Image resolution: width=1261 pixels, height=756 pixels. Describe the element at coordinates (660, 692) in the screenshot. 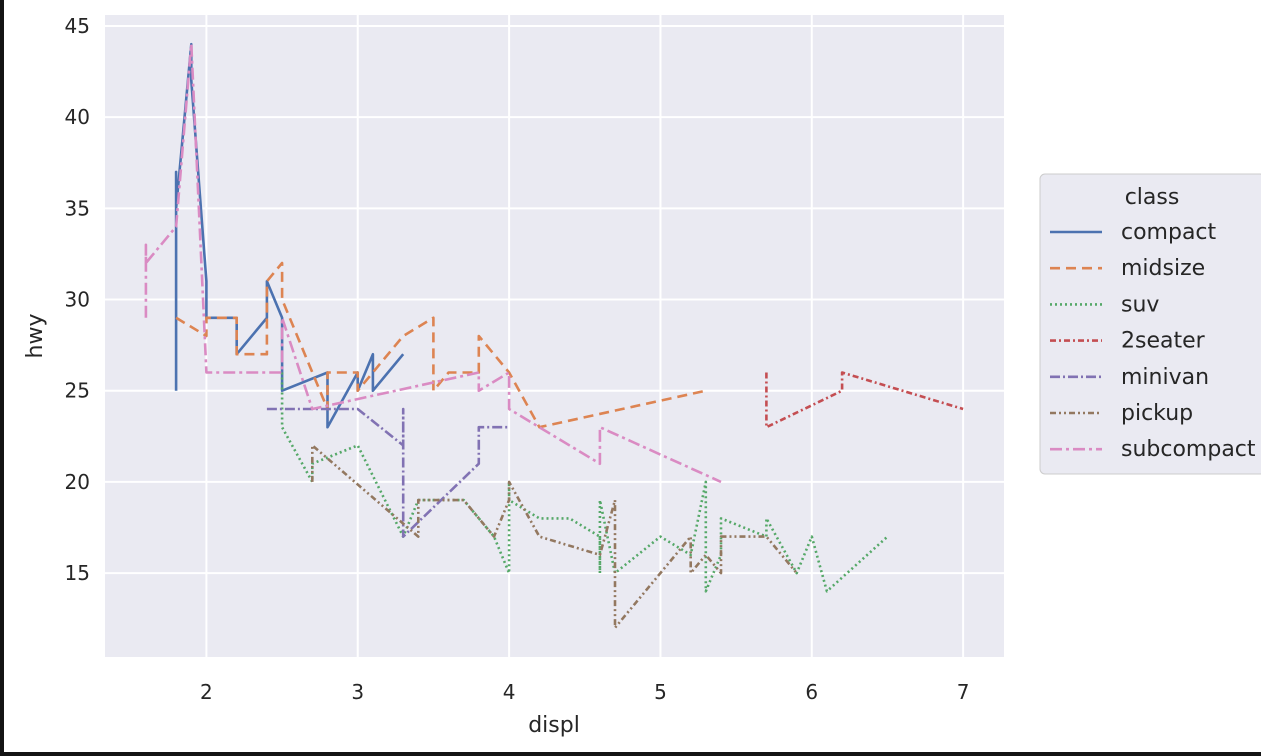

I see `x-tick-label: 5` at that location.